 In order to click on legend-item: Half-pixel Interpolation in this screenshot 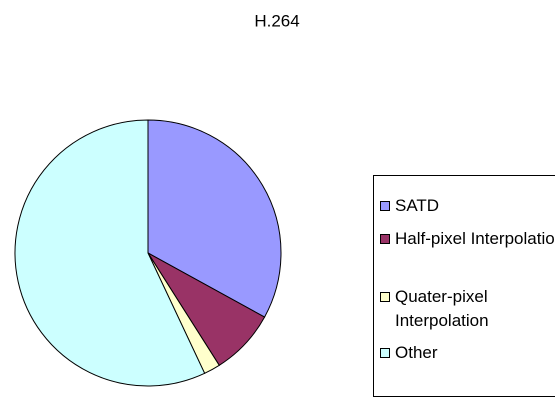, I will do `click(467, 239)`.